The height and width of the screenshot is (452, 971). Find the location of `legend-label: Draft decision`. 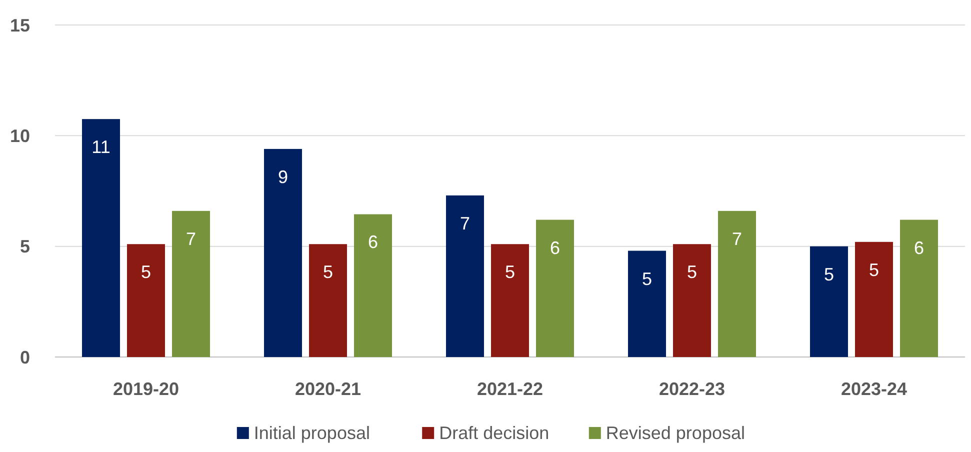

legend-label: Draft decision is located at coordinates (494, 433).